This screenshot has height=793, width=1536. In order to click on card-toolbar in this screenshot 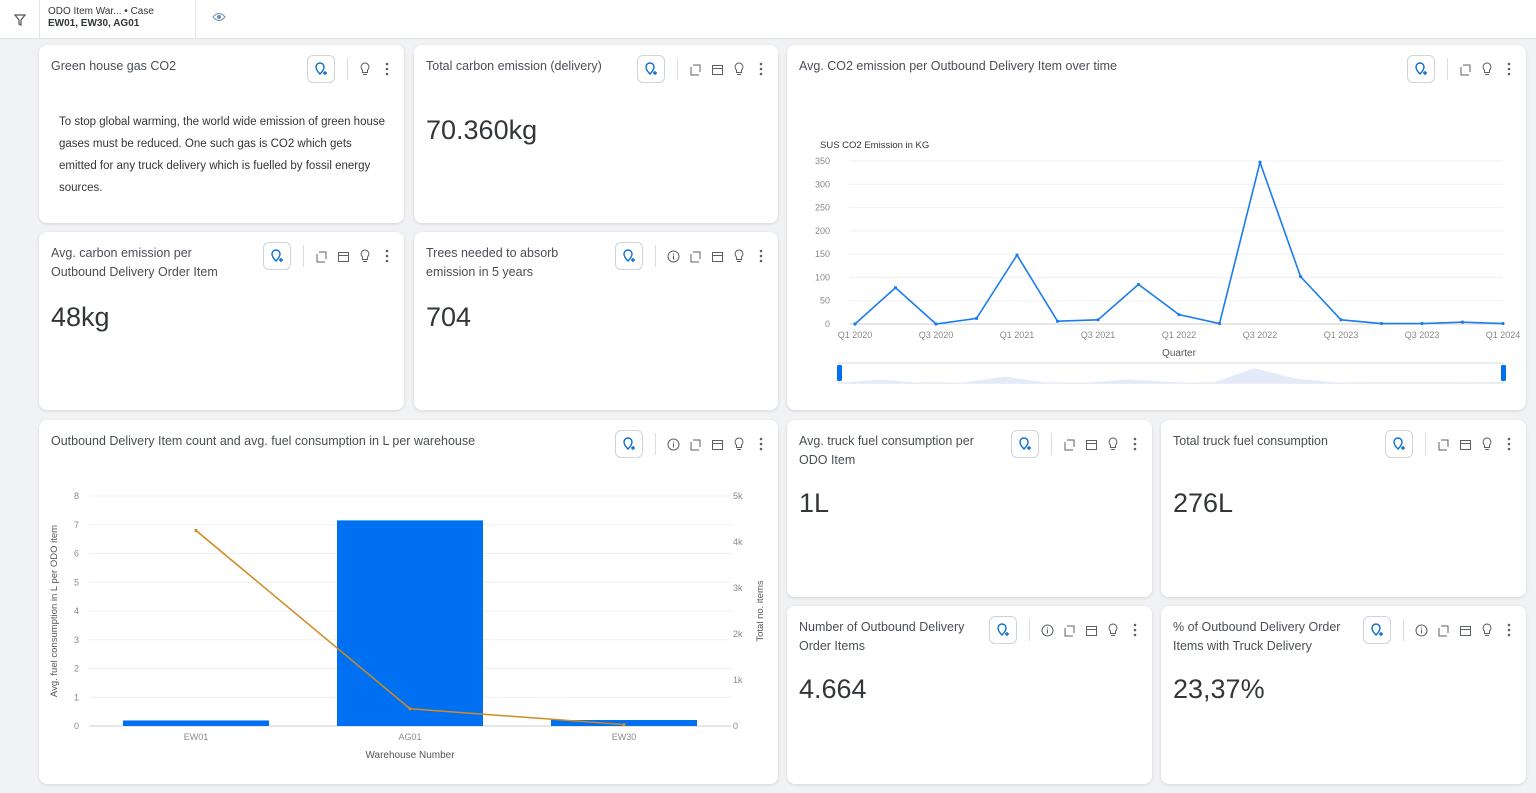, I will do `click(350, 69)`.